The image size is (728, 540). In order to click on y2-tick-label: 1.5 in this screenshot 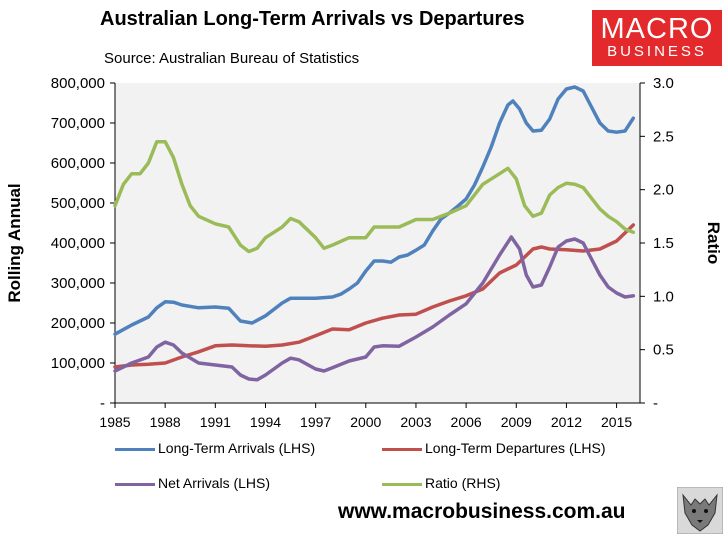, I will do `click(663, 243)`.